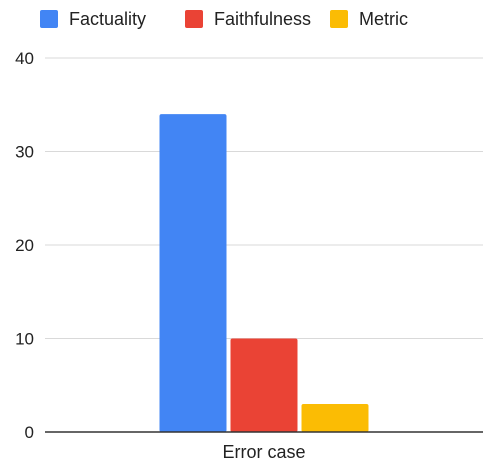  I want to click on x-axis-labels: Error case, so click(263, 452).